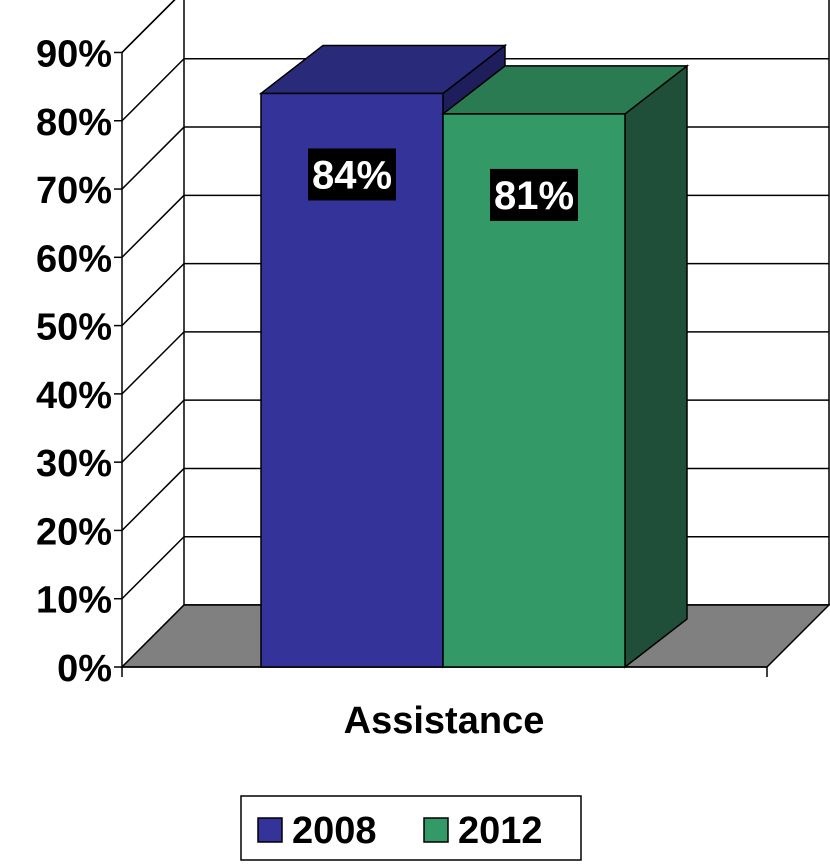 This screenshot has height=866, width=830. Describe the element at coordinates (74, 259) in the screenshot. I see `y-tick-label: 60%` at that location.